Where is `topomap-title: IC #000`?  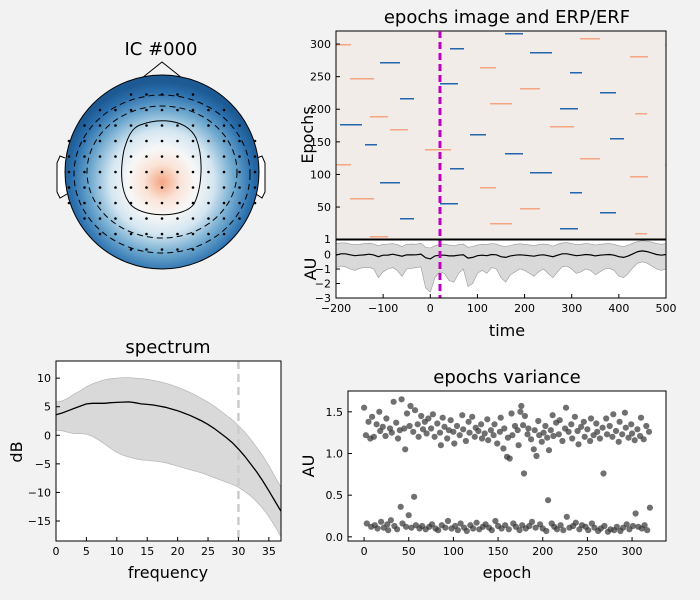 topomap-title: IC #000 is located at coordinates (160, 49).